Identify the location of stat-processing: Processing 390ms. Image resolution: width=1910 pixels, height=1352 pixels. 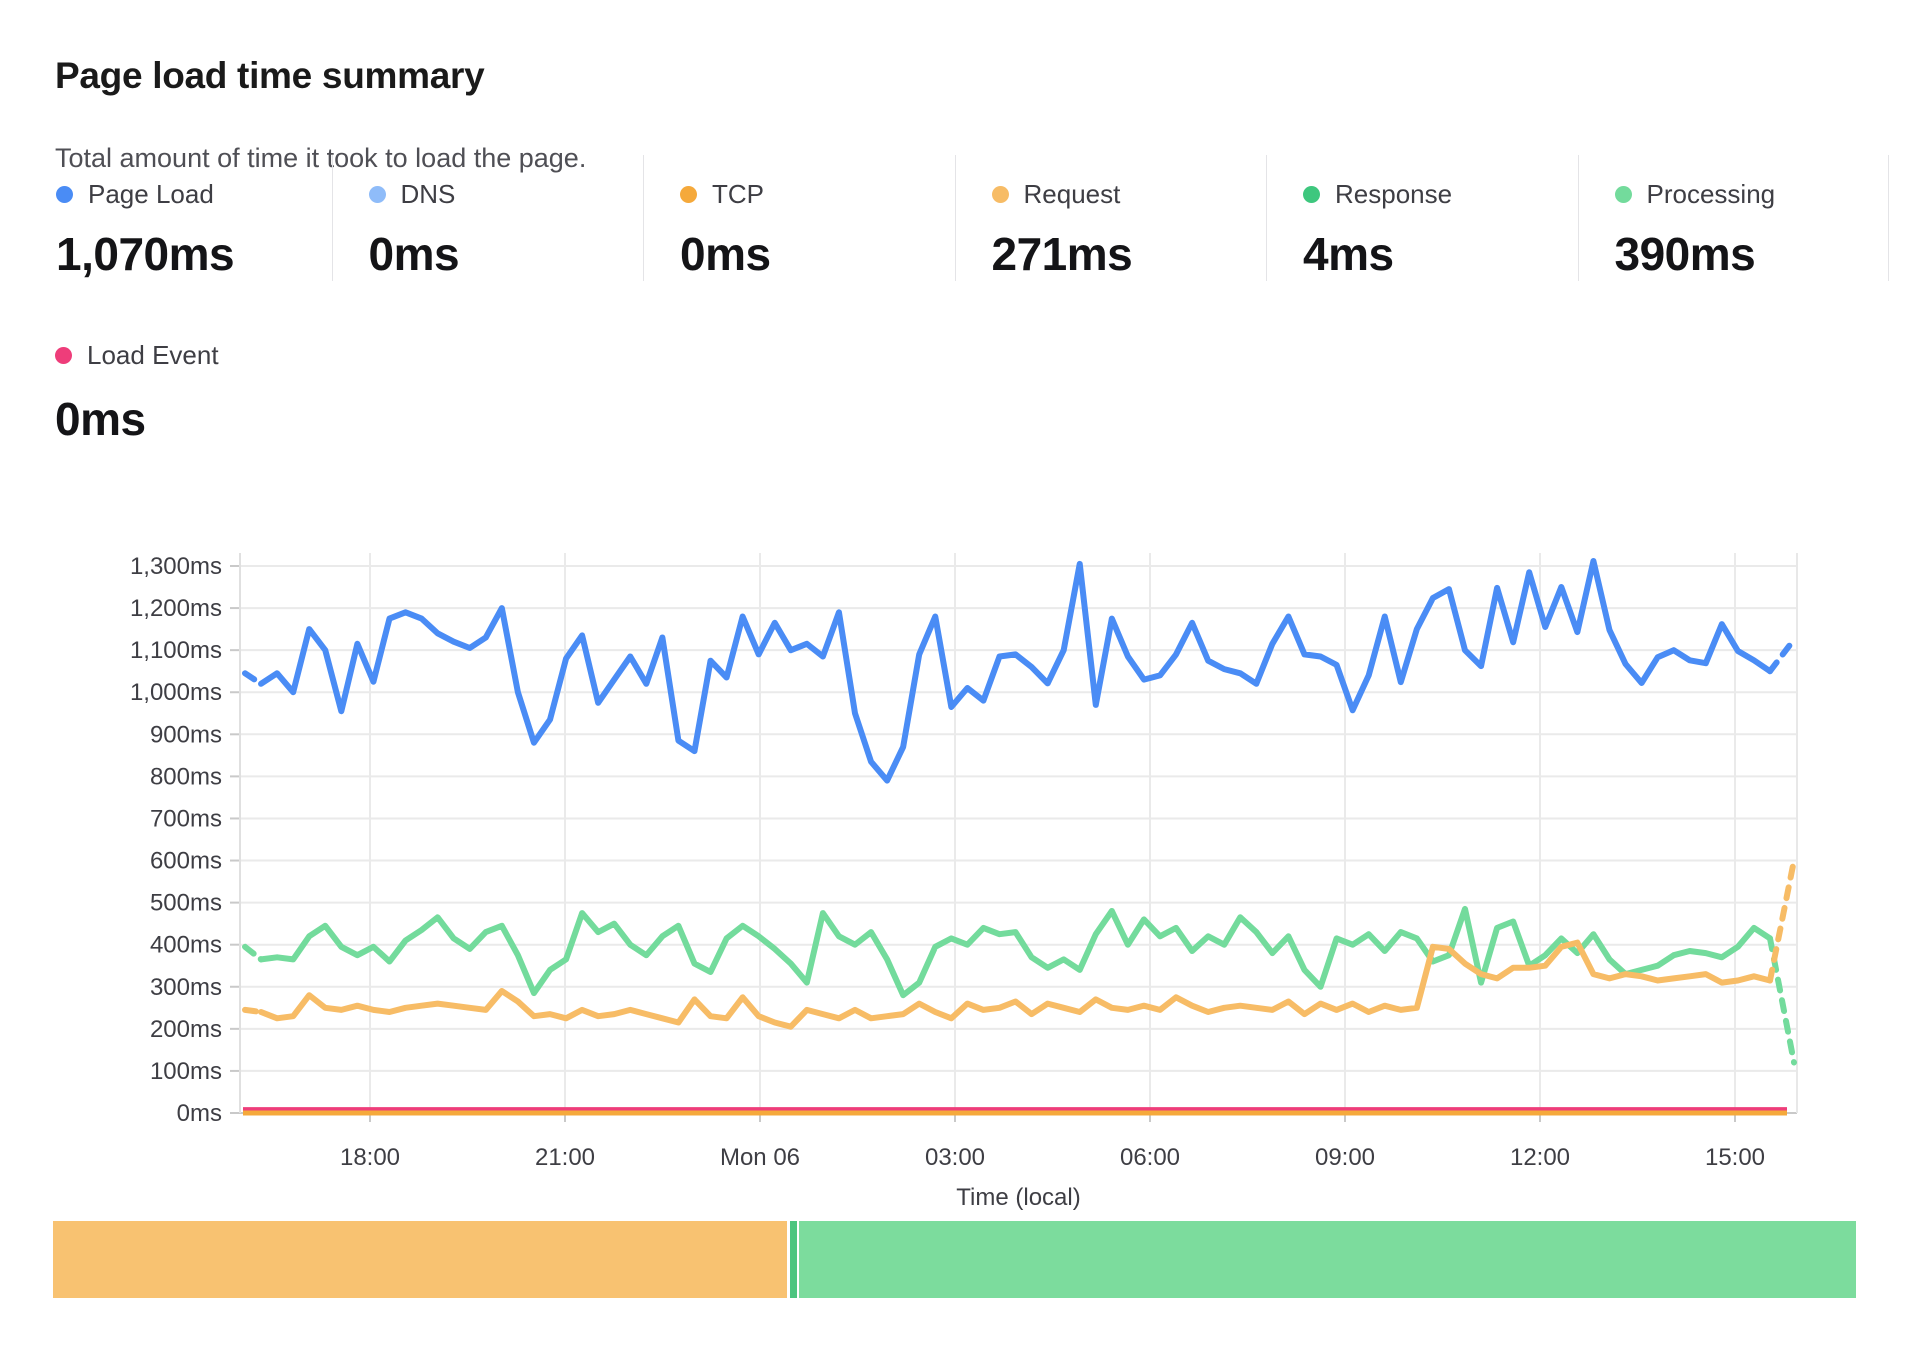
(1733, 218).